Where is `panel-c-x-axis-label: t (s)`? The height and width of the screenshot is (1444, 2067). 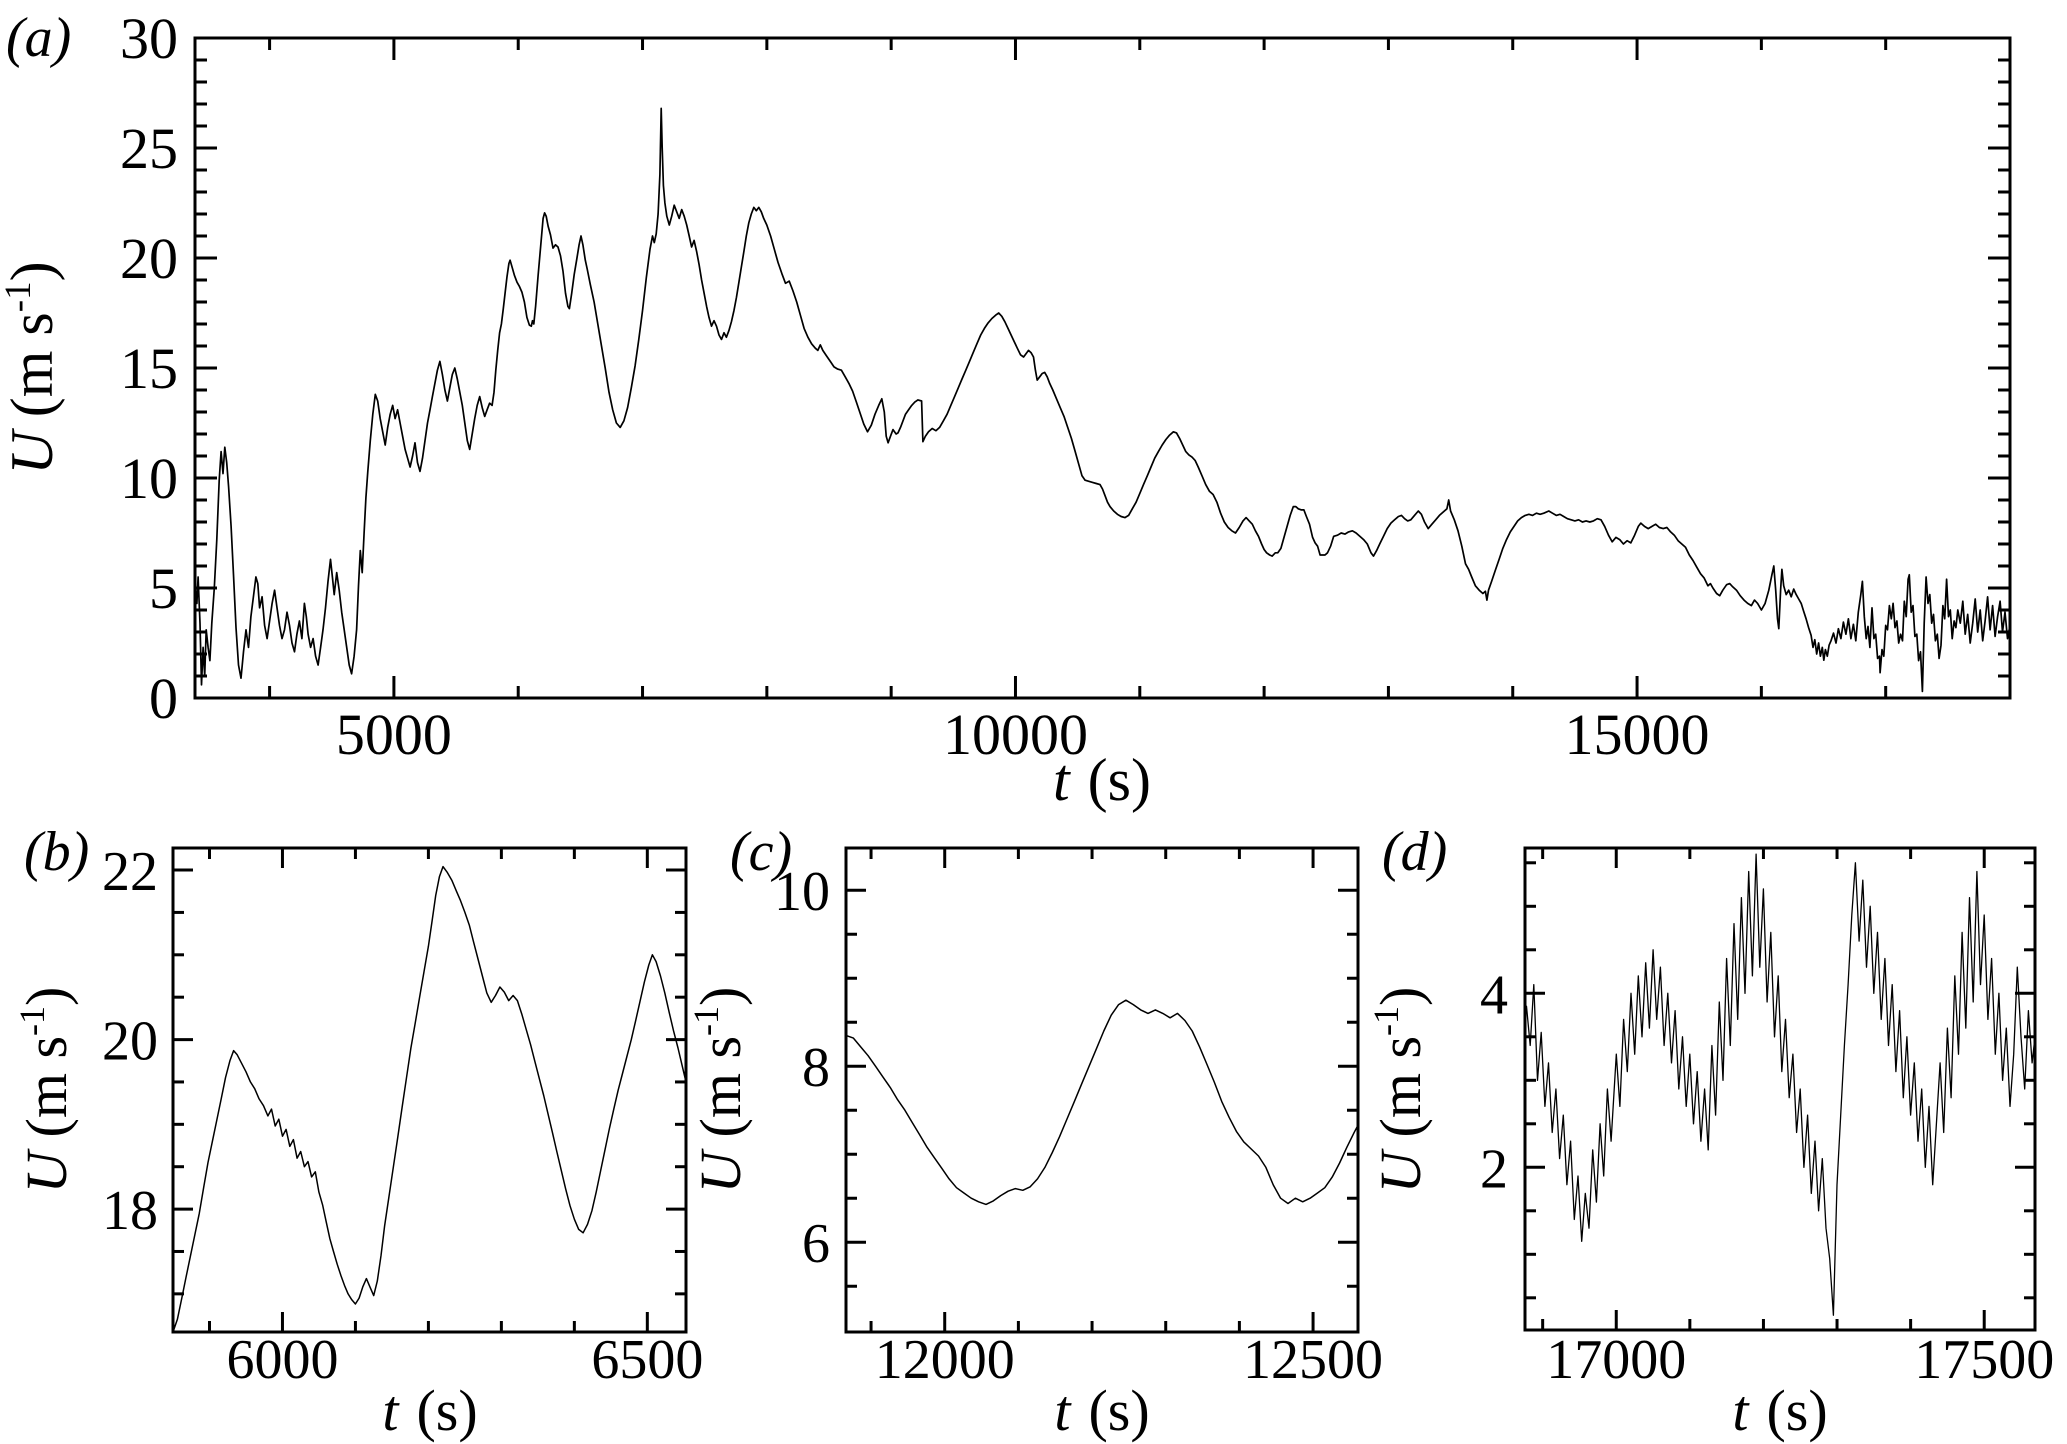 panel-c-x-axis-label: t (s) is located at coordinates (1101, 1410).